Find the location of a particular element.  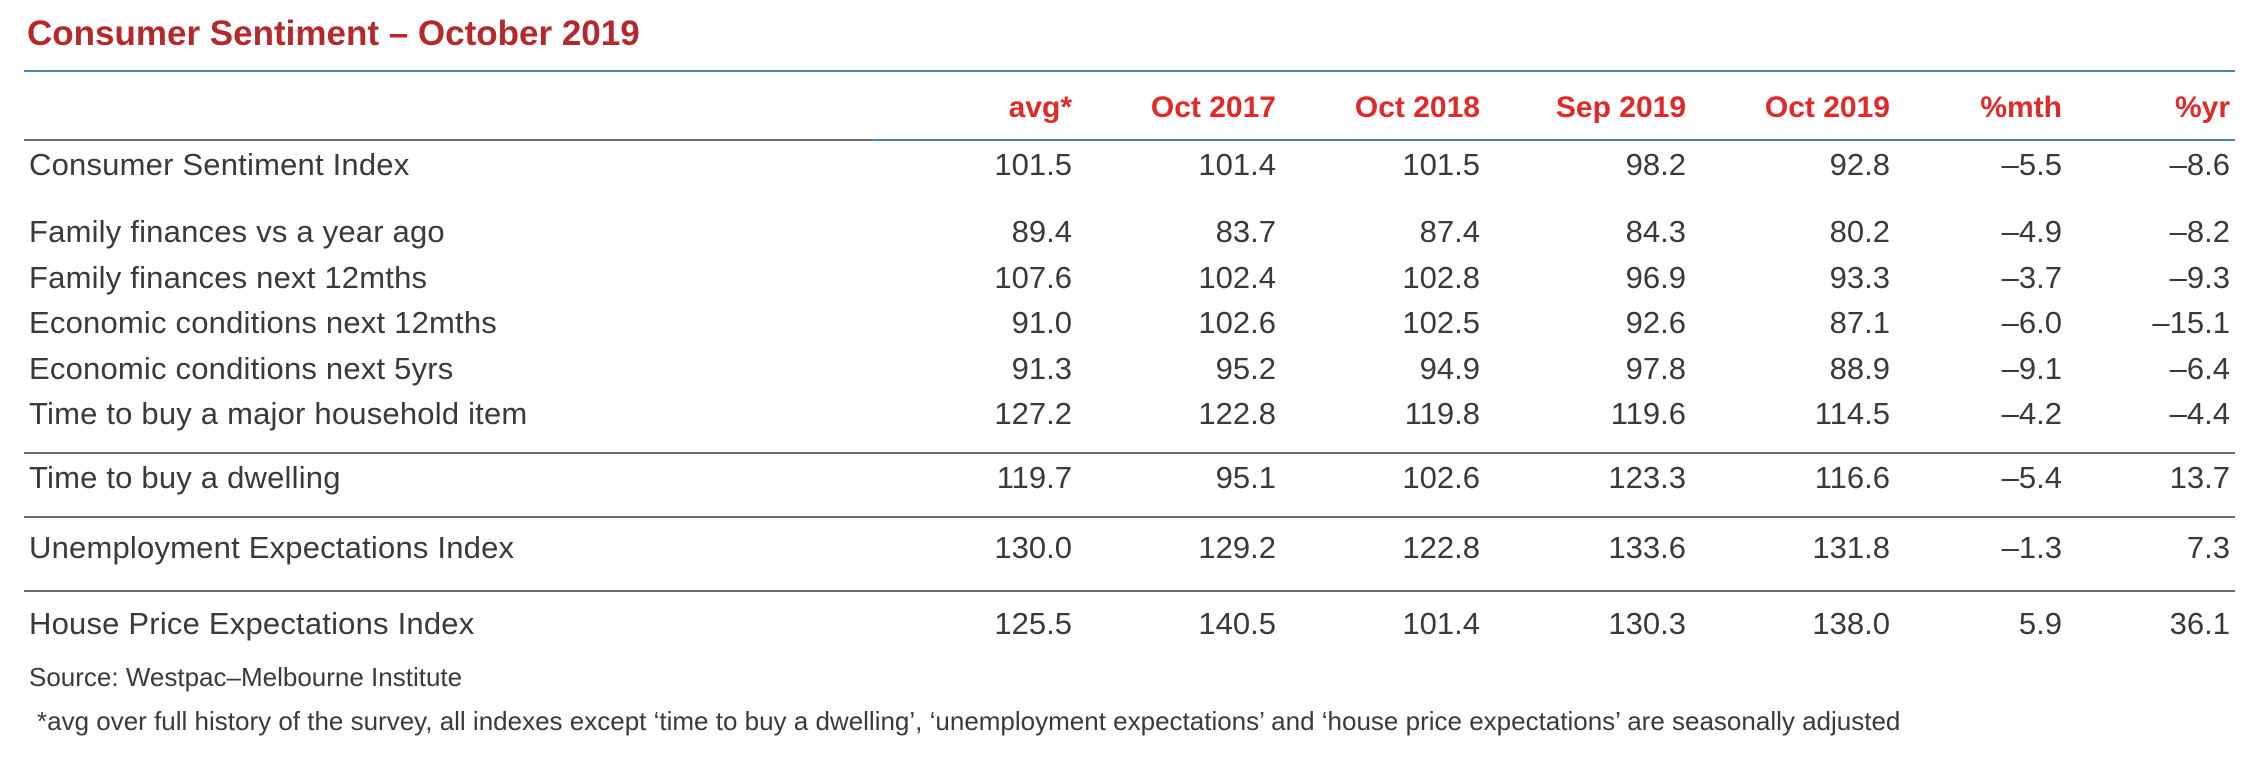

row-value: –9.3 is located at coordinates (2199, 277).